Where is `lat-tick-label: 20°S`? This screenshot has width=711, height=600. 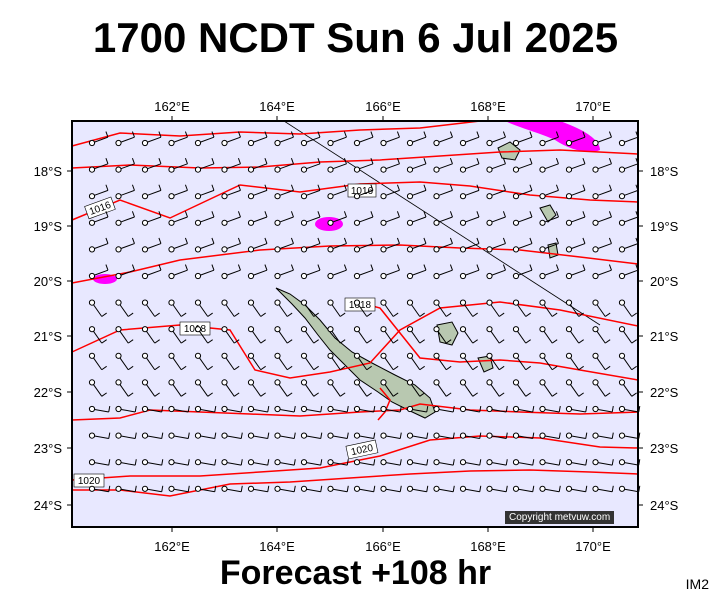 lat-tick-label: 20°S is located at coordinates (48, 281).